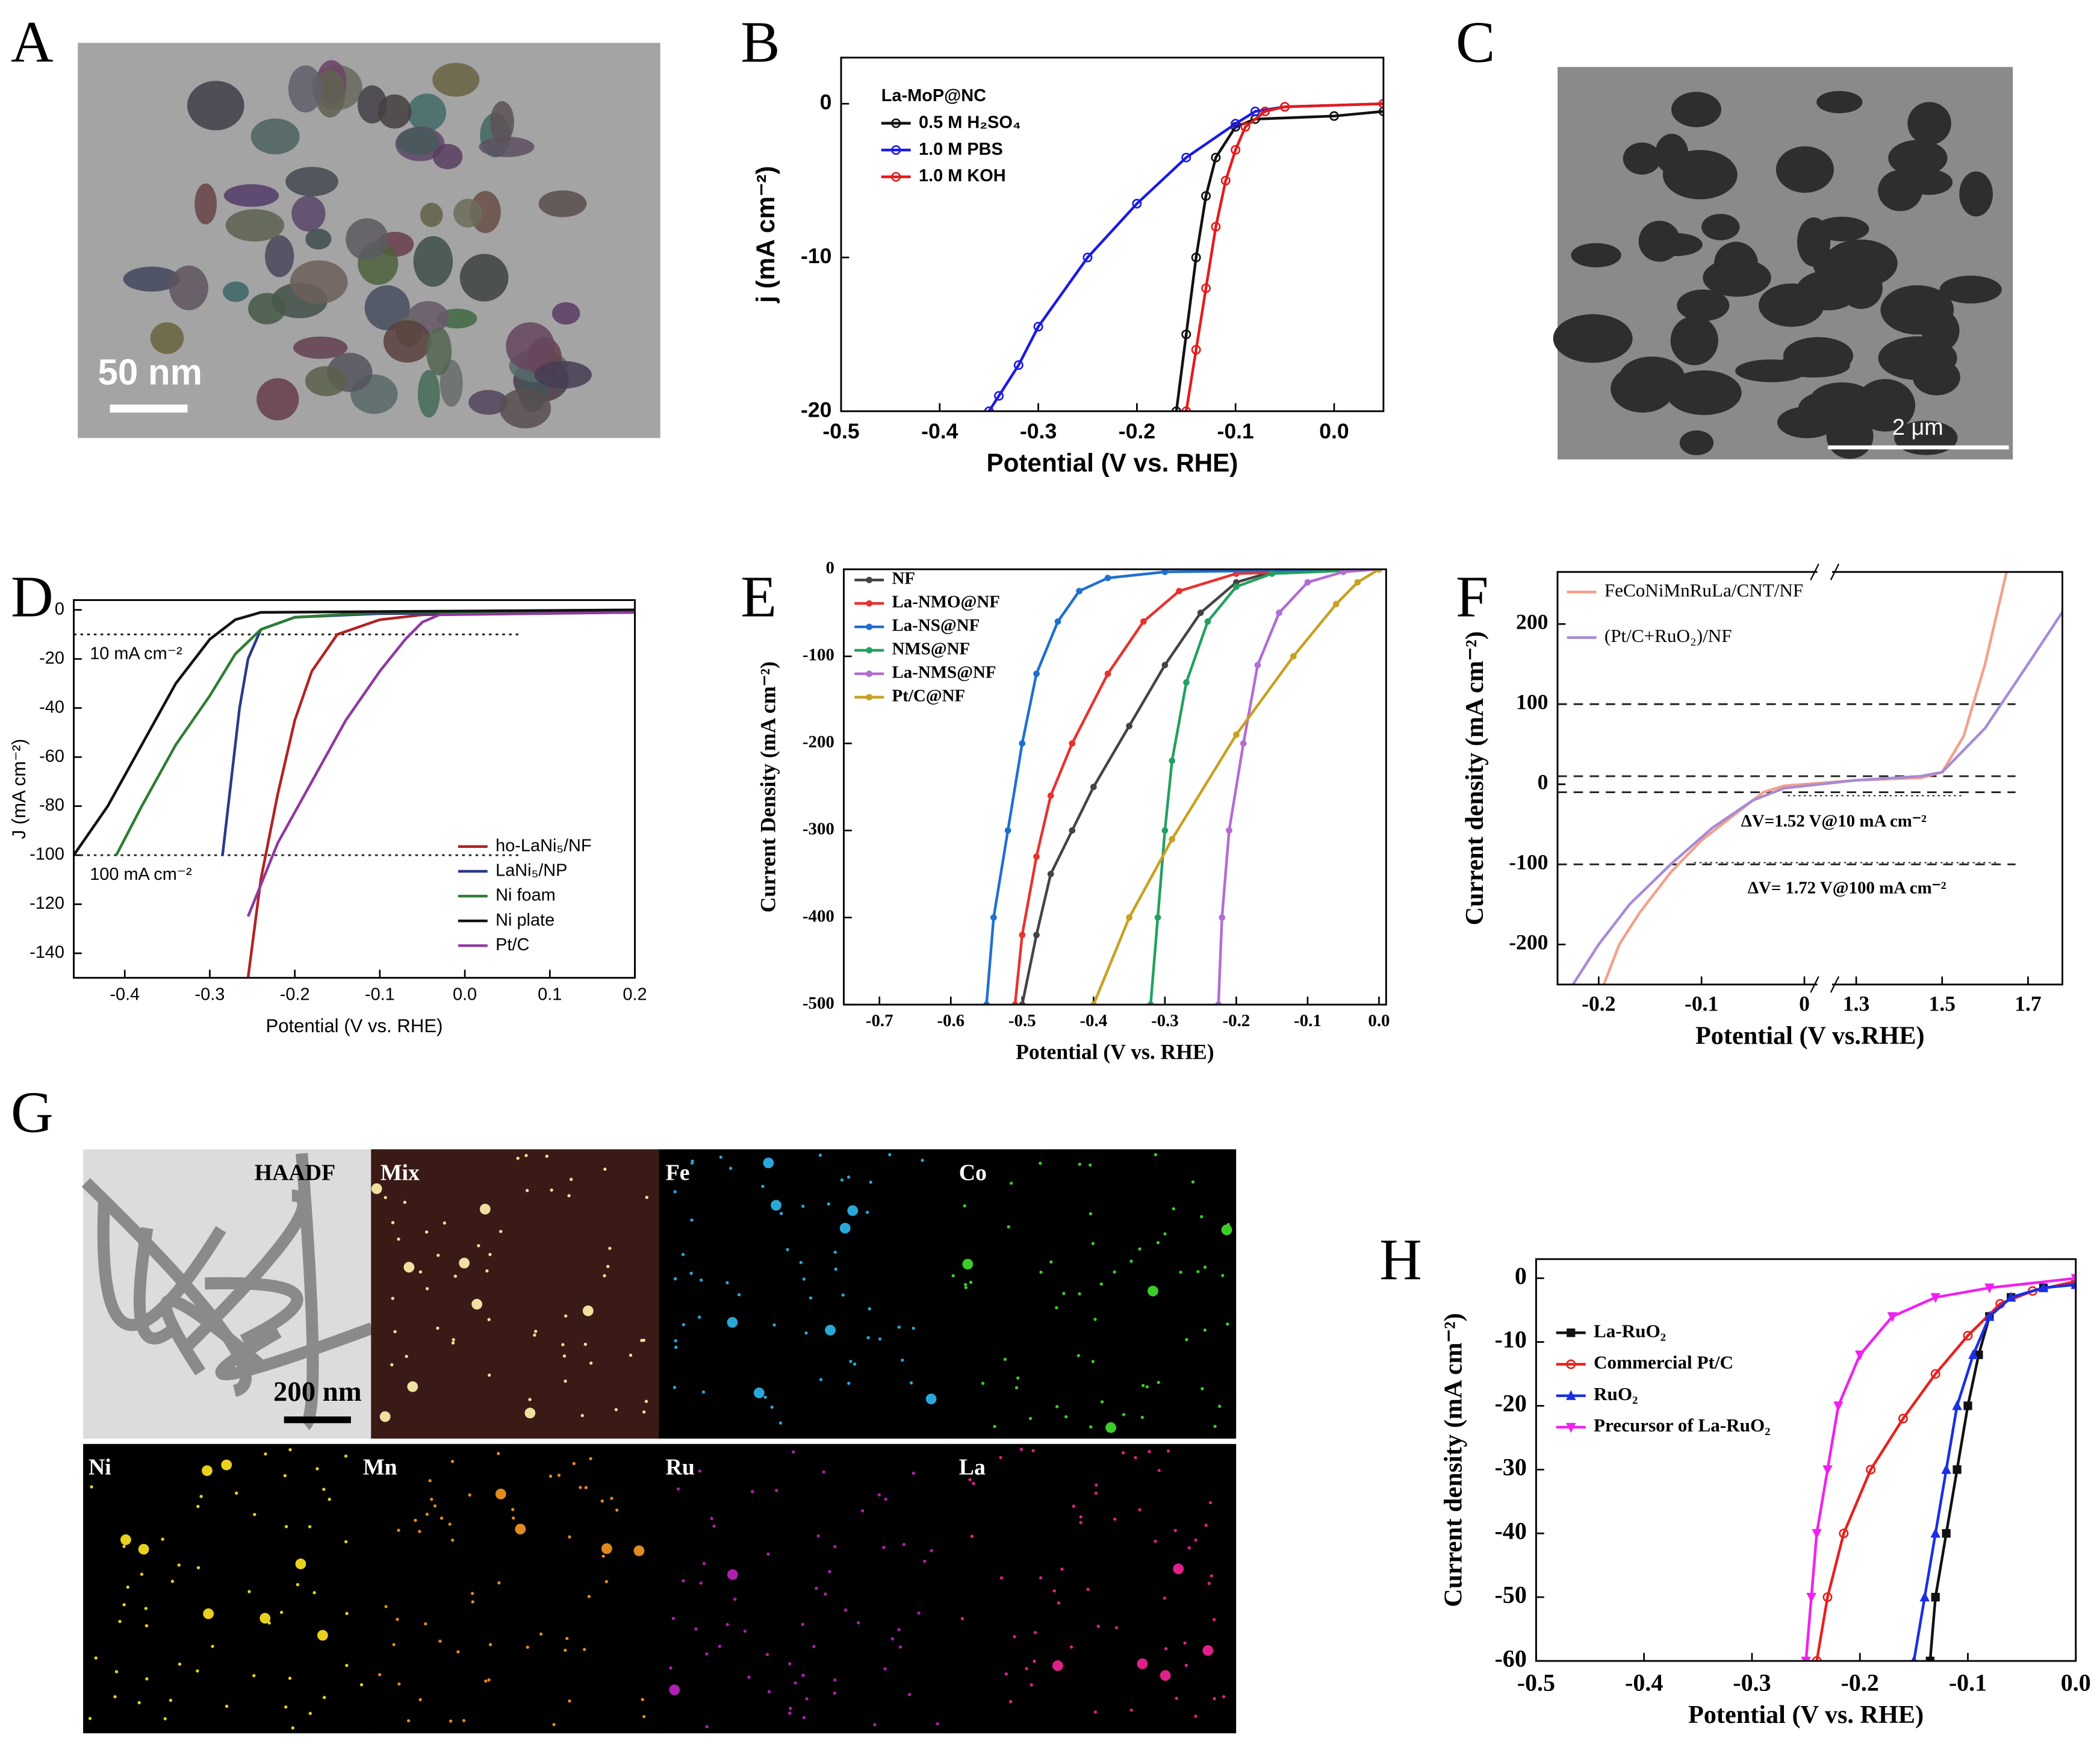 This screenshot has height=1744, width=2100. I want to click on legend-label: FeCoNiMnRuLa/CNT/NF, so click(1704, 589).